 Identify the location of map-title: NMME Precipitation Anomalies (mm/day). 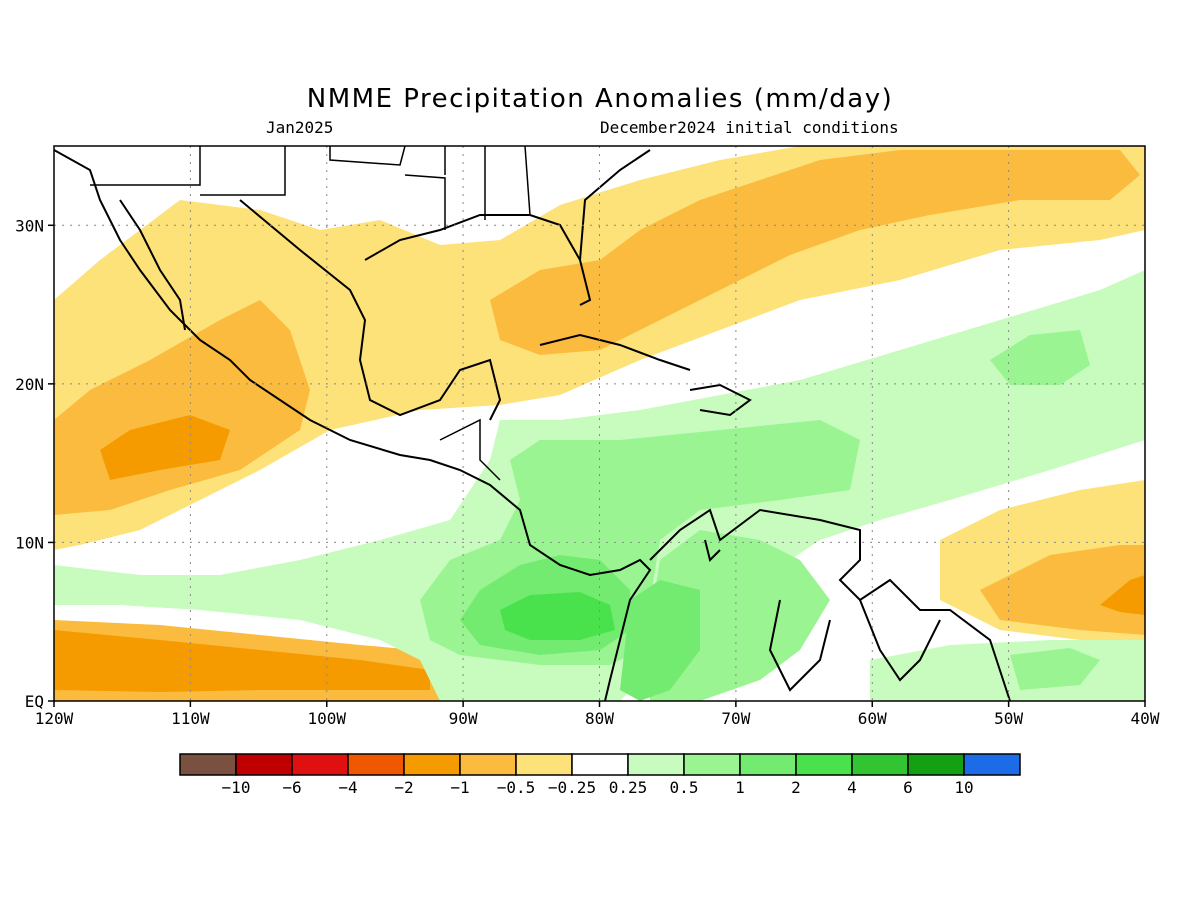
(600, 99).